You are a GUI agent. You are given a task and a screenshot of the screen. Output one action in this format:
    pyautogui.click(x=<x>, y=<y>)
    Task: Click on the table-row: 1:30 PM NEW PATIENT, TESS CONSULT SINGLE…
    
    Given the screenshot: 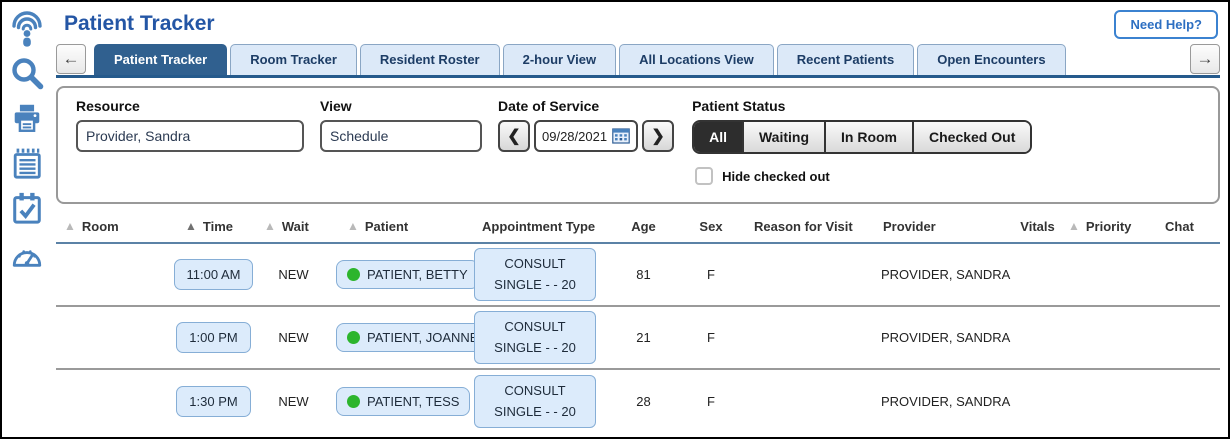 What is the action you would take?
    pyautogui.click(x=638, y=401)
    